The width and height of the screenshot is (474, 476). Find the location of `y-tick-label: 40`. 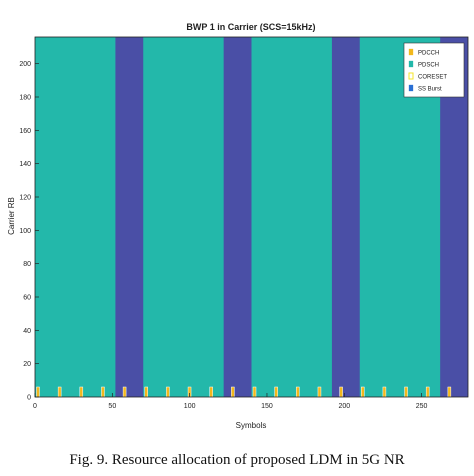

y-tick-label: 40 is located at coordinates (27, 331).